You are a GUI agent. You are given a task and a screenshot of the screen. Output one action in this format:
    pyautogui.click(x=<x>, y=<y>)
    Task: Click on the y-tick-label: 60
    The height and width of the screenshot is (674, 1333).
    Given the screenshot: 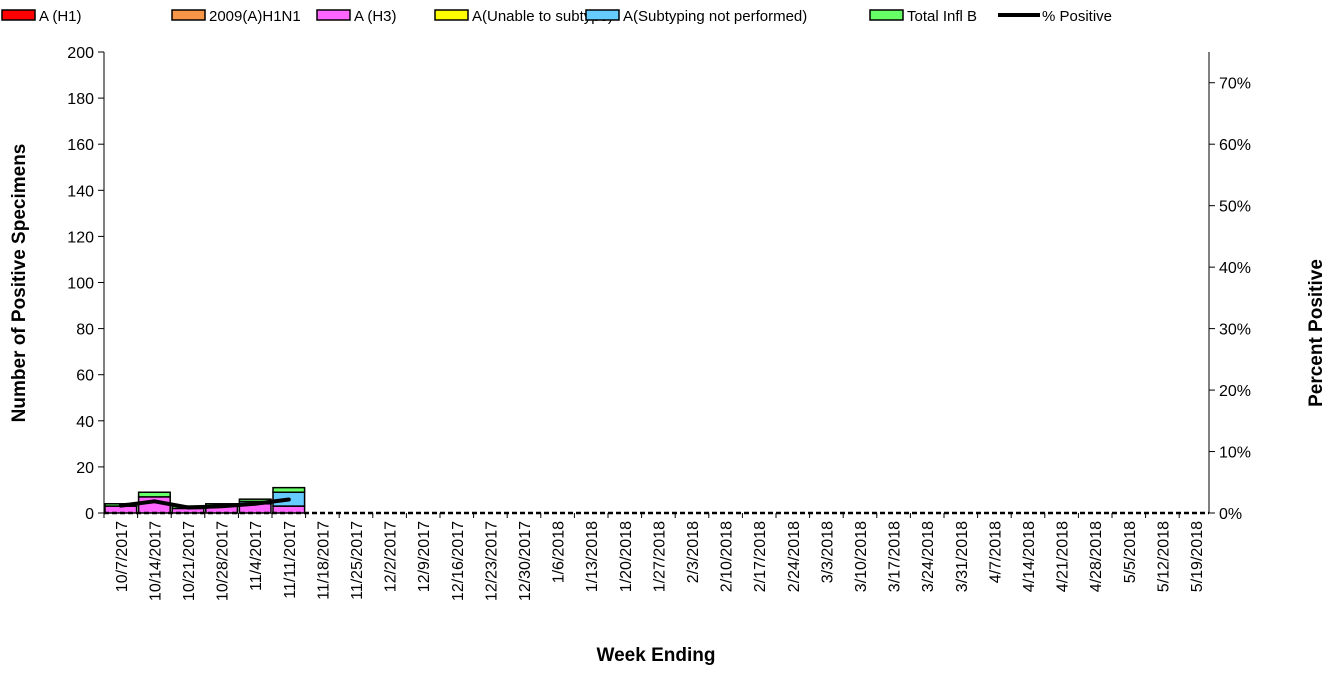 What is the action you would take?
    pyautogui.click(x=85, y=376)
    